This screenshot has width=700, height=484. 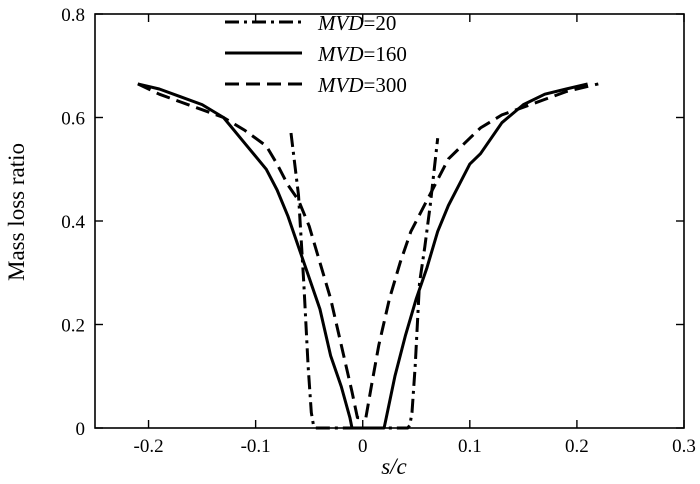 I want to click on legend-label-2: MVD=160, so click(x=362, y=54).